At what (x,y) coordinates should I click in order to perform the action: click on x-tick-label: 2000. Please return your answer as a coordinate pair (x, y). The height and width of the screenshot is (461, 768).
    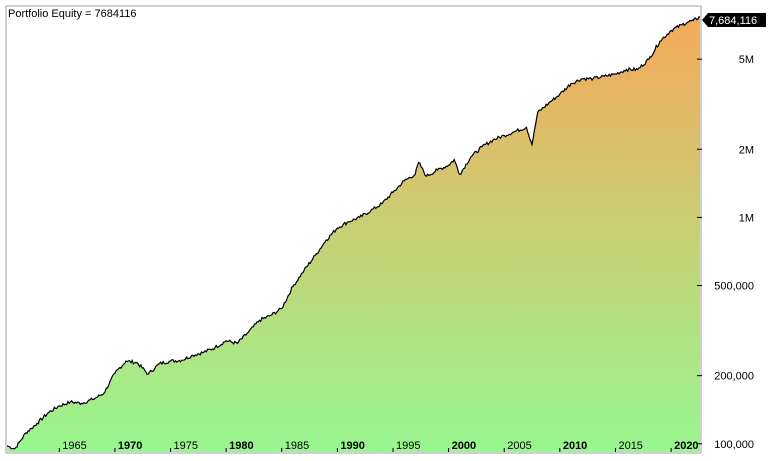
    Looking at the image, I should click on (464, 446).